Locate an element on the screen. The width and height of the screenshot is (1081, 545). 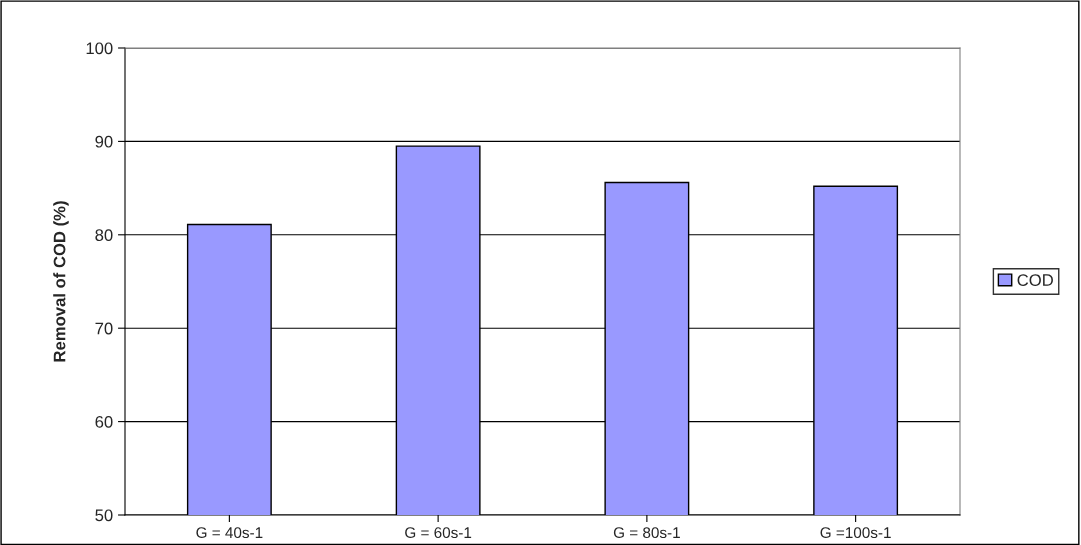
x-tick-label: G = 80s-1 is located at coordinates (646, 533).